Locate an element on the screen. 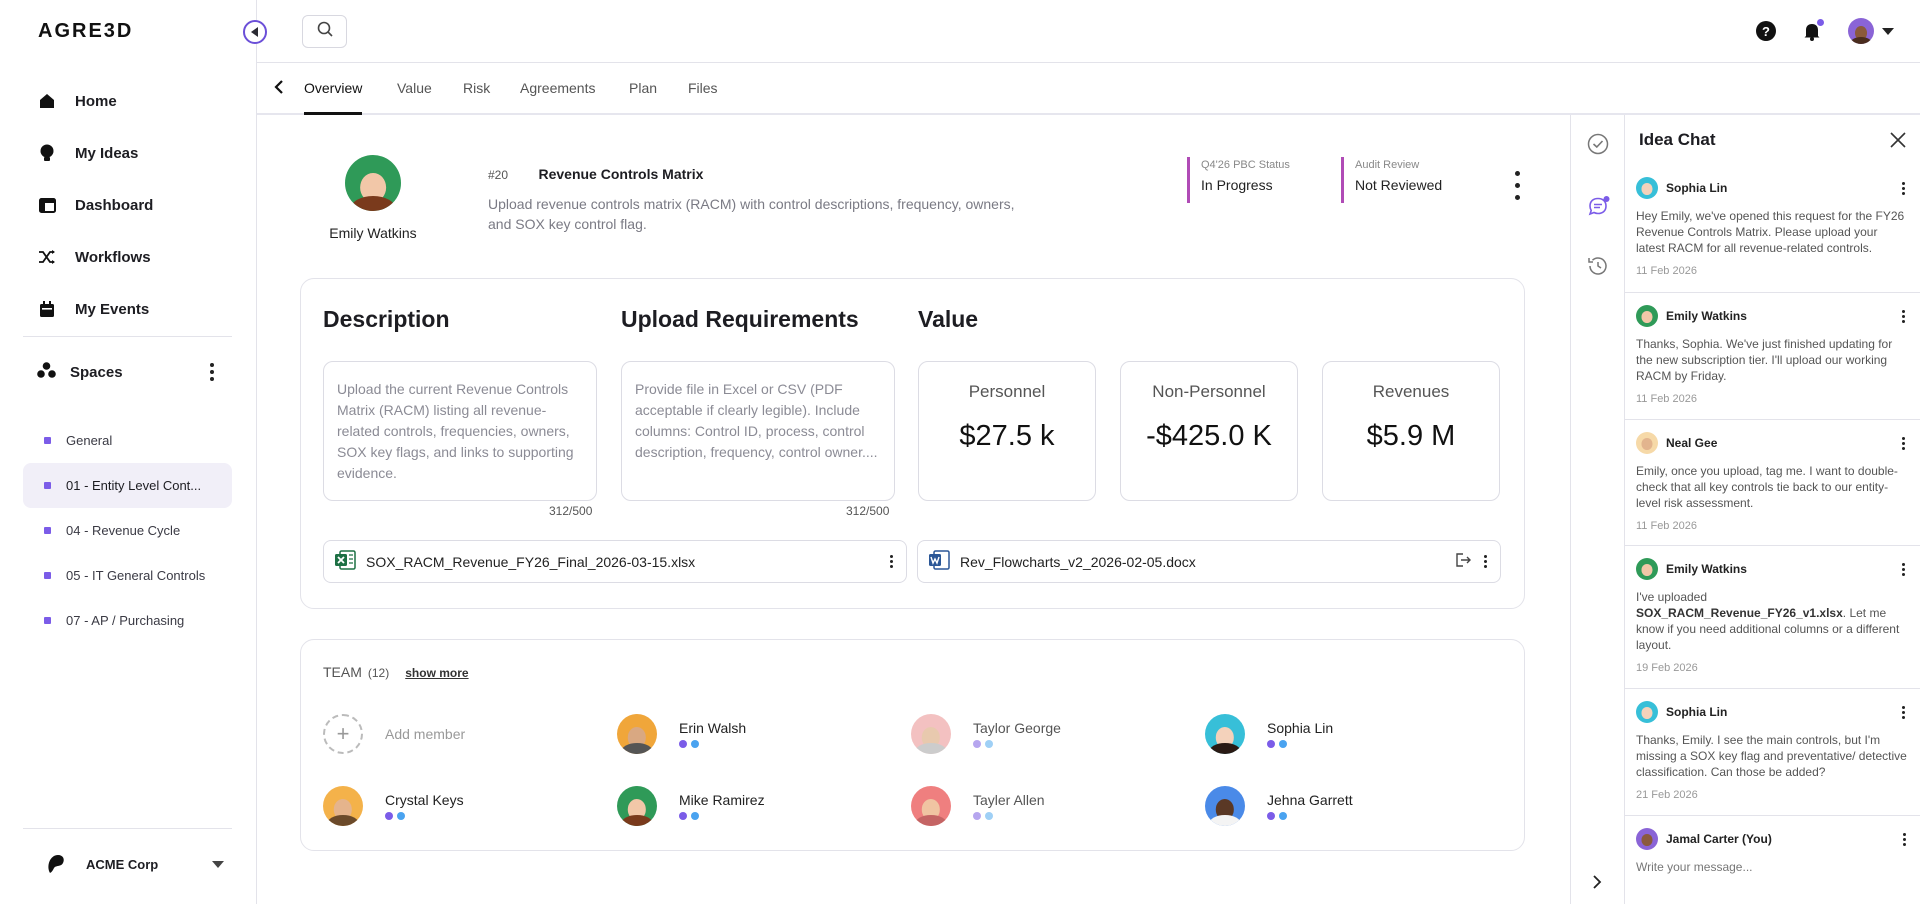 This screenshot has width=1920, height=904. value-amount: $5.9 M is located at coordinates (1411, 436).